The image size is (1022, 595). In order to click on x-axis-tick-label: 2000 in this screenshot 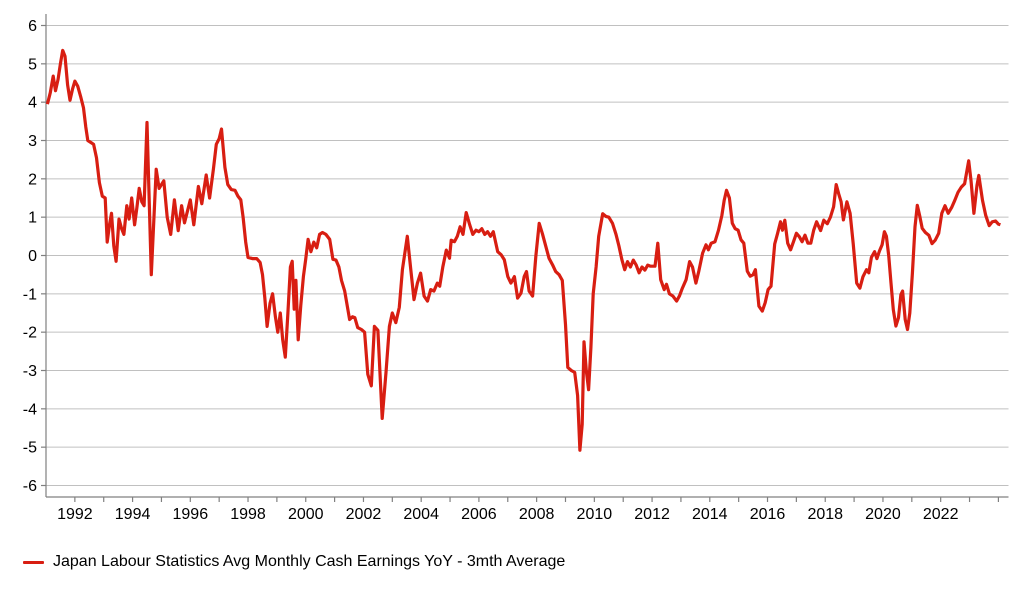, I will do `click(306, 514)`.